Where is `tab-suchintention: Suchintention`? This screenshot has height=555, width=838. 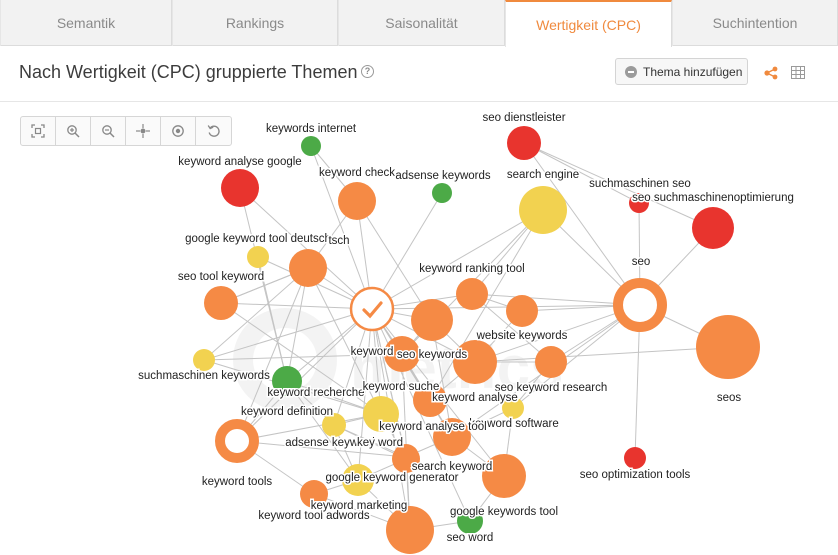 tab-suchintention: Suchintention is located at coordinates (755, 23).